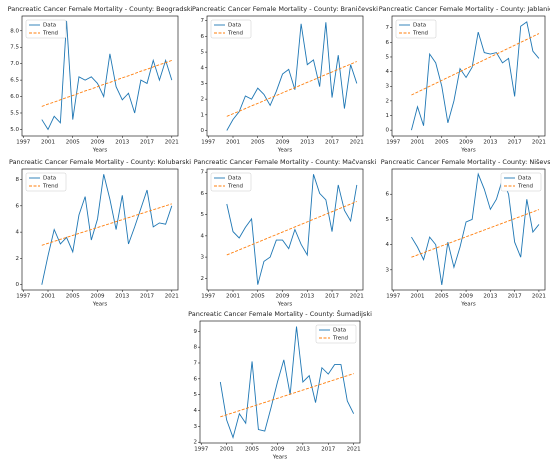 The height and width of the screenshot is (461, 550). I want to click on y-tick-label: 7, so click(388, 28).